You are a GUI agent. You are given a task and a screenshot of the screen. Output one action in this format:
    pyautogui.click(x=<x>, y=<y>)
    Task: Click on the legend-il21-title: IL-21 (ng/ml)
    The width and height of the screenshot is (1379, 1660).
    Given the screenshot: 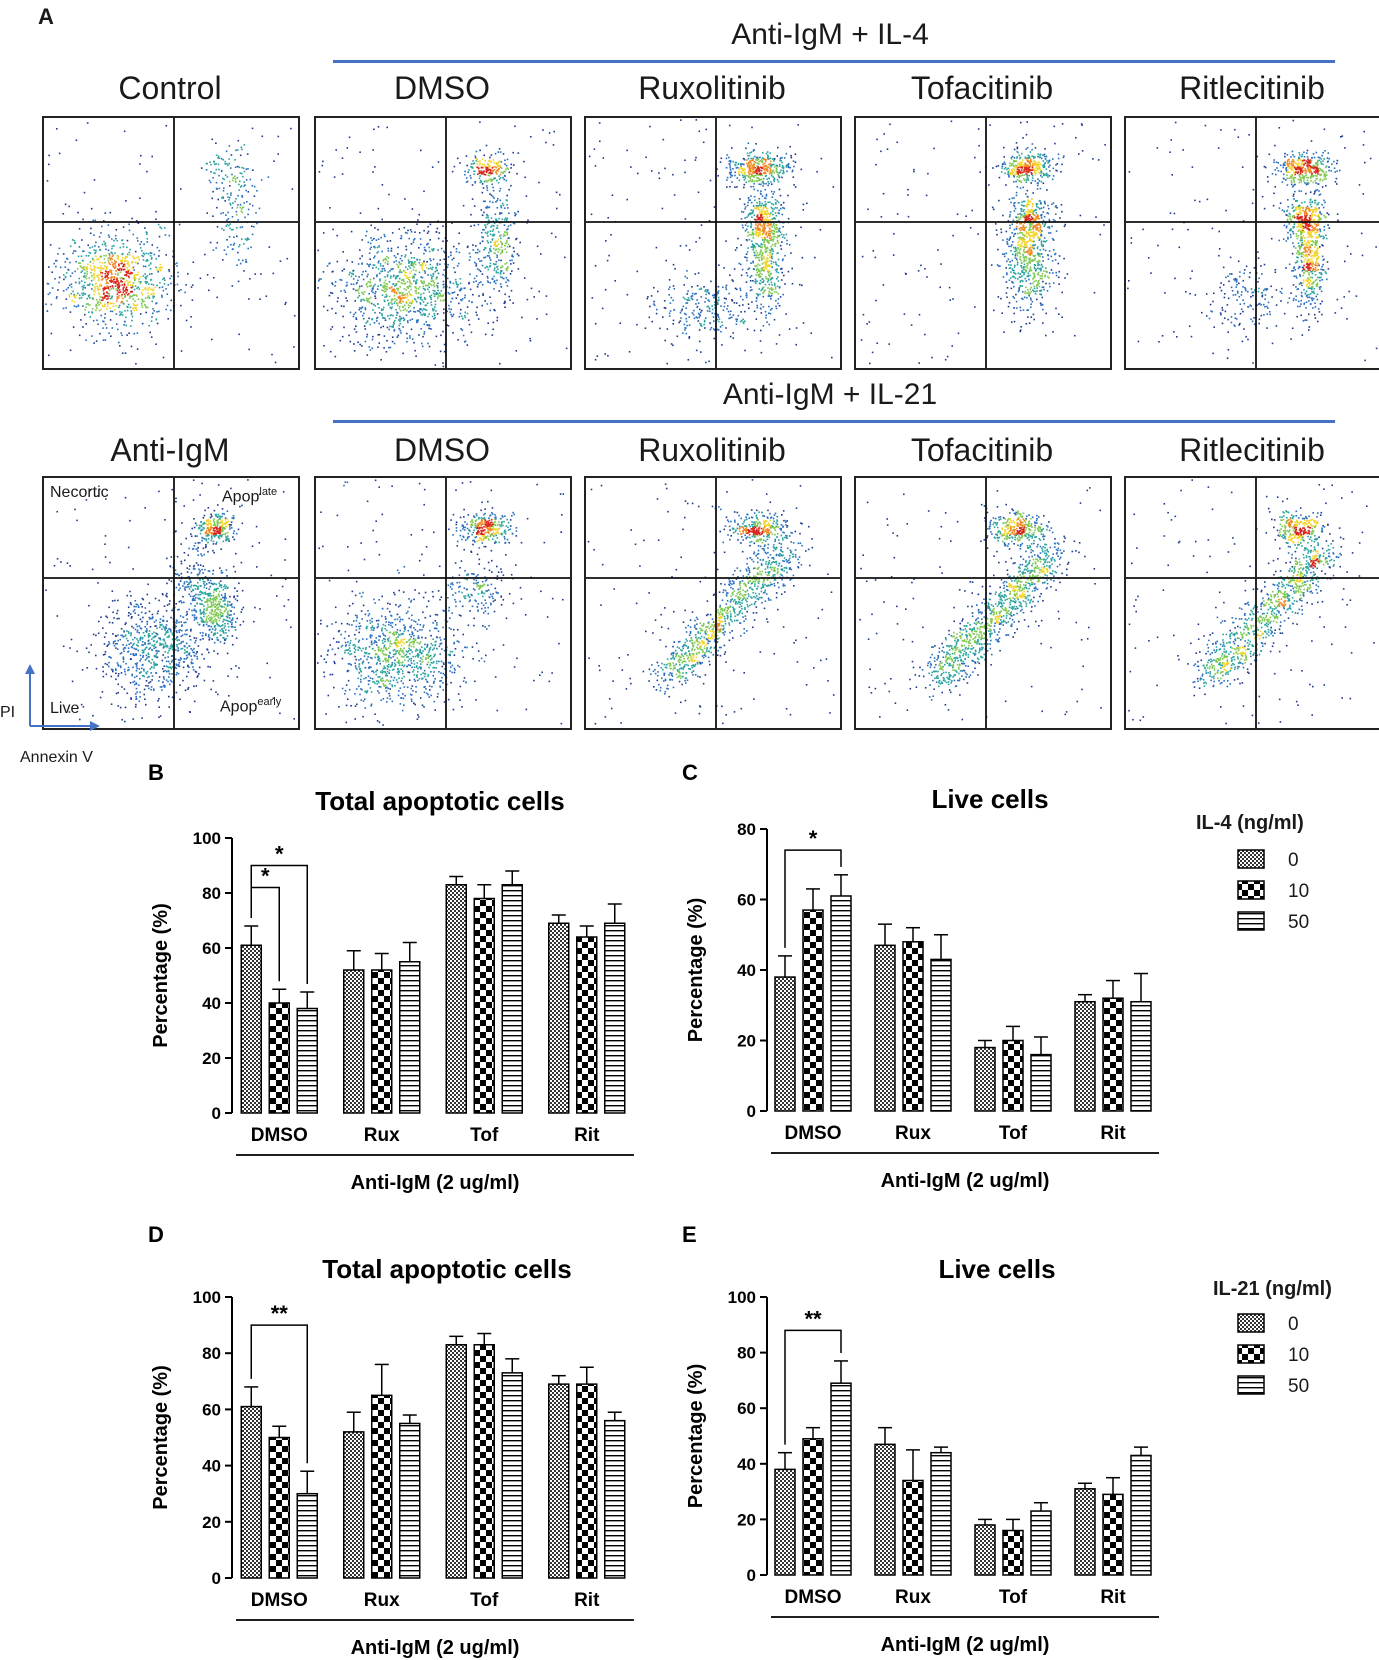 What is the action you would take?
    pyautogui.click(x=1272, y=1289)
    